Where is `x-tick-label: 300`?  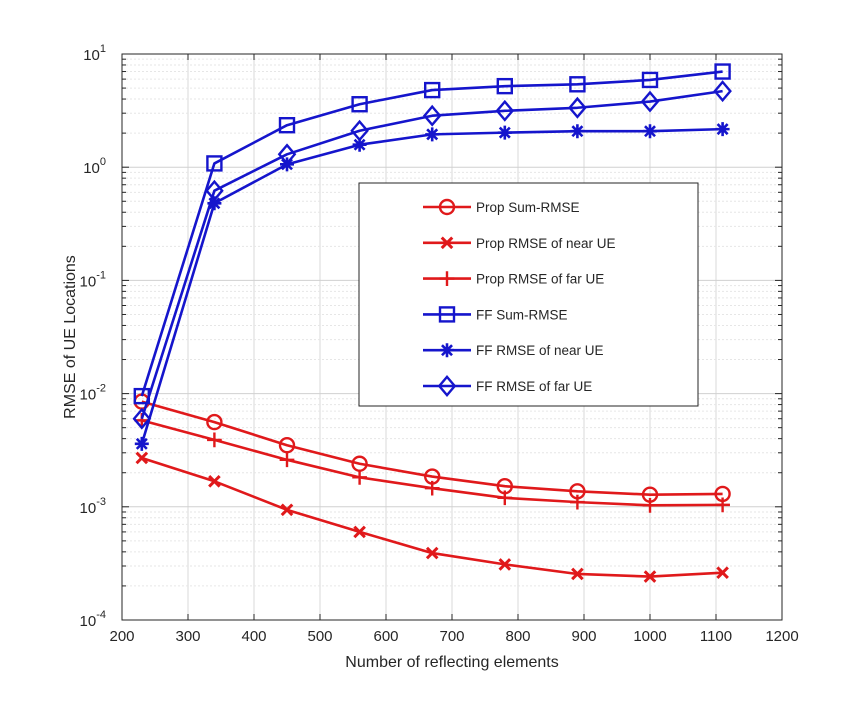 x-tick-label: 300 is located at coordinates (187, 636).